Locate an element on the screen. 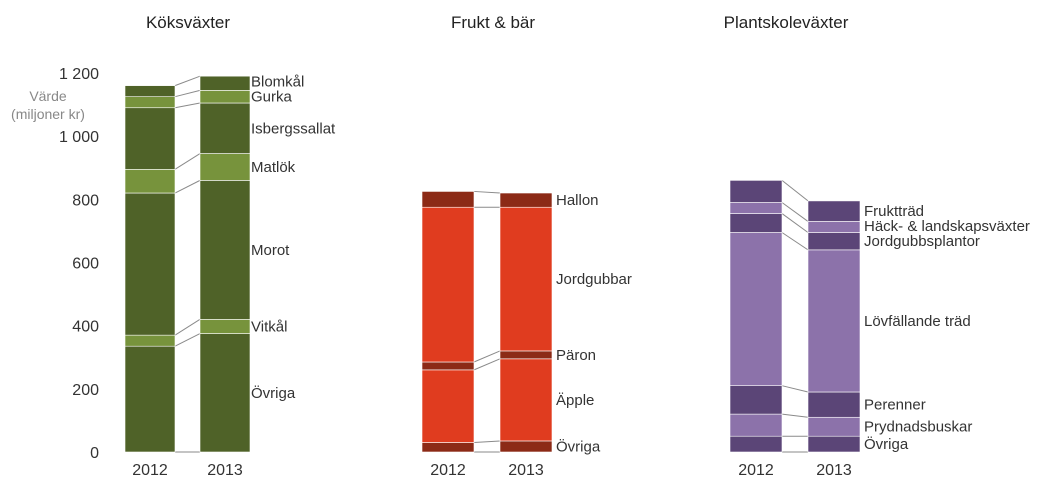 This screenshot has width=1061, height=492. segment-label: Perenner is located at coordinates (895, 405).